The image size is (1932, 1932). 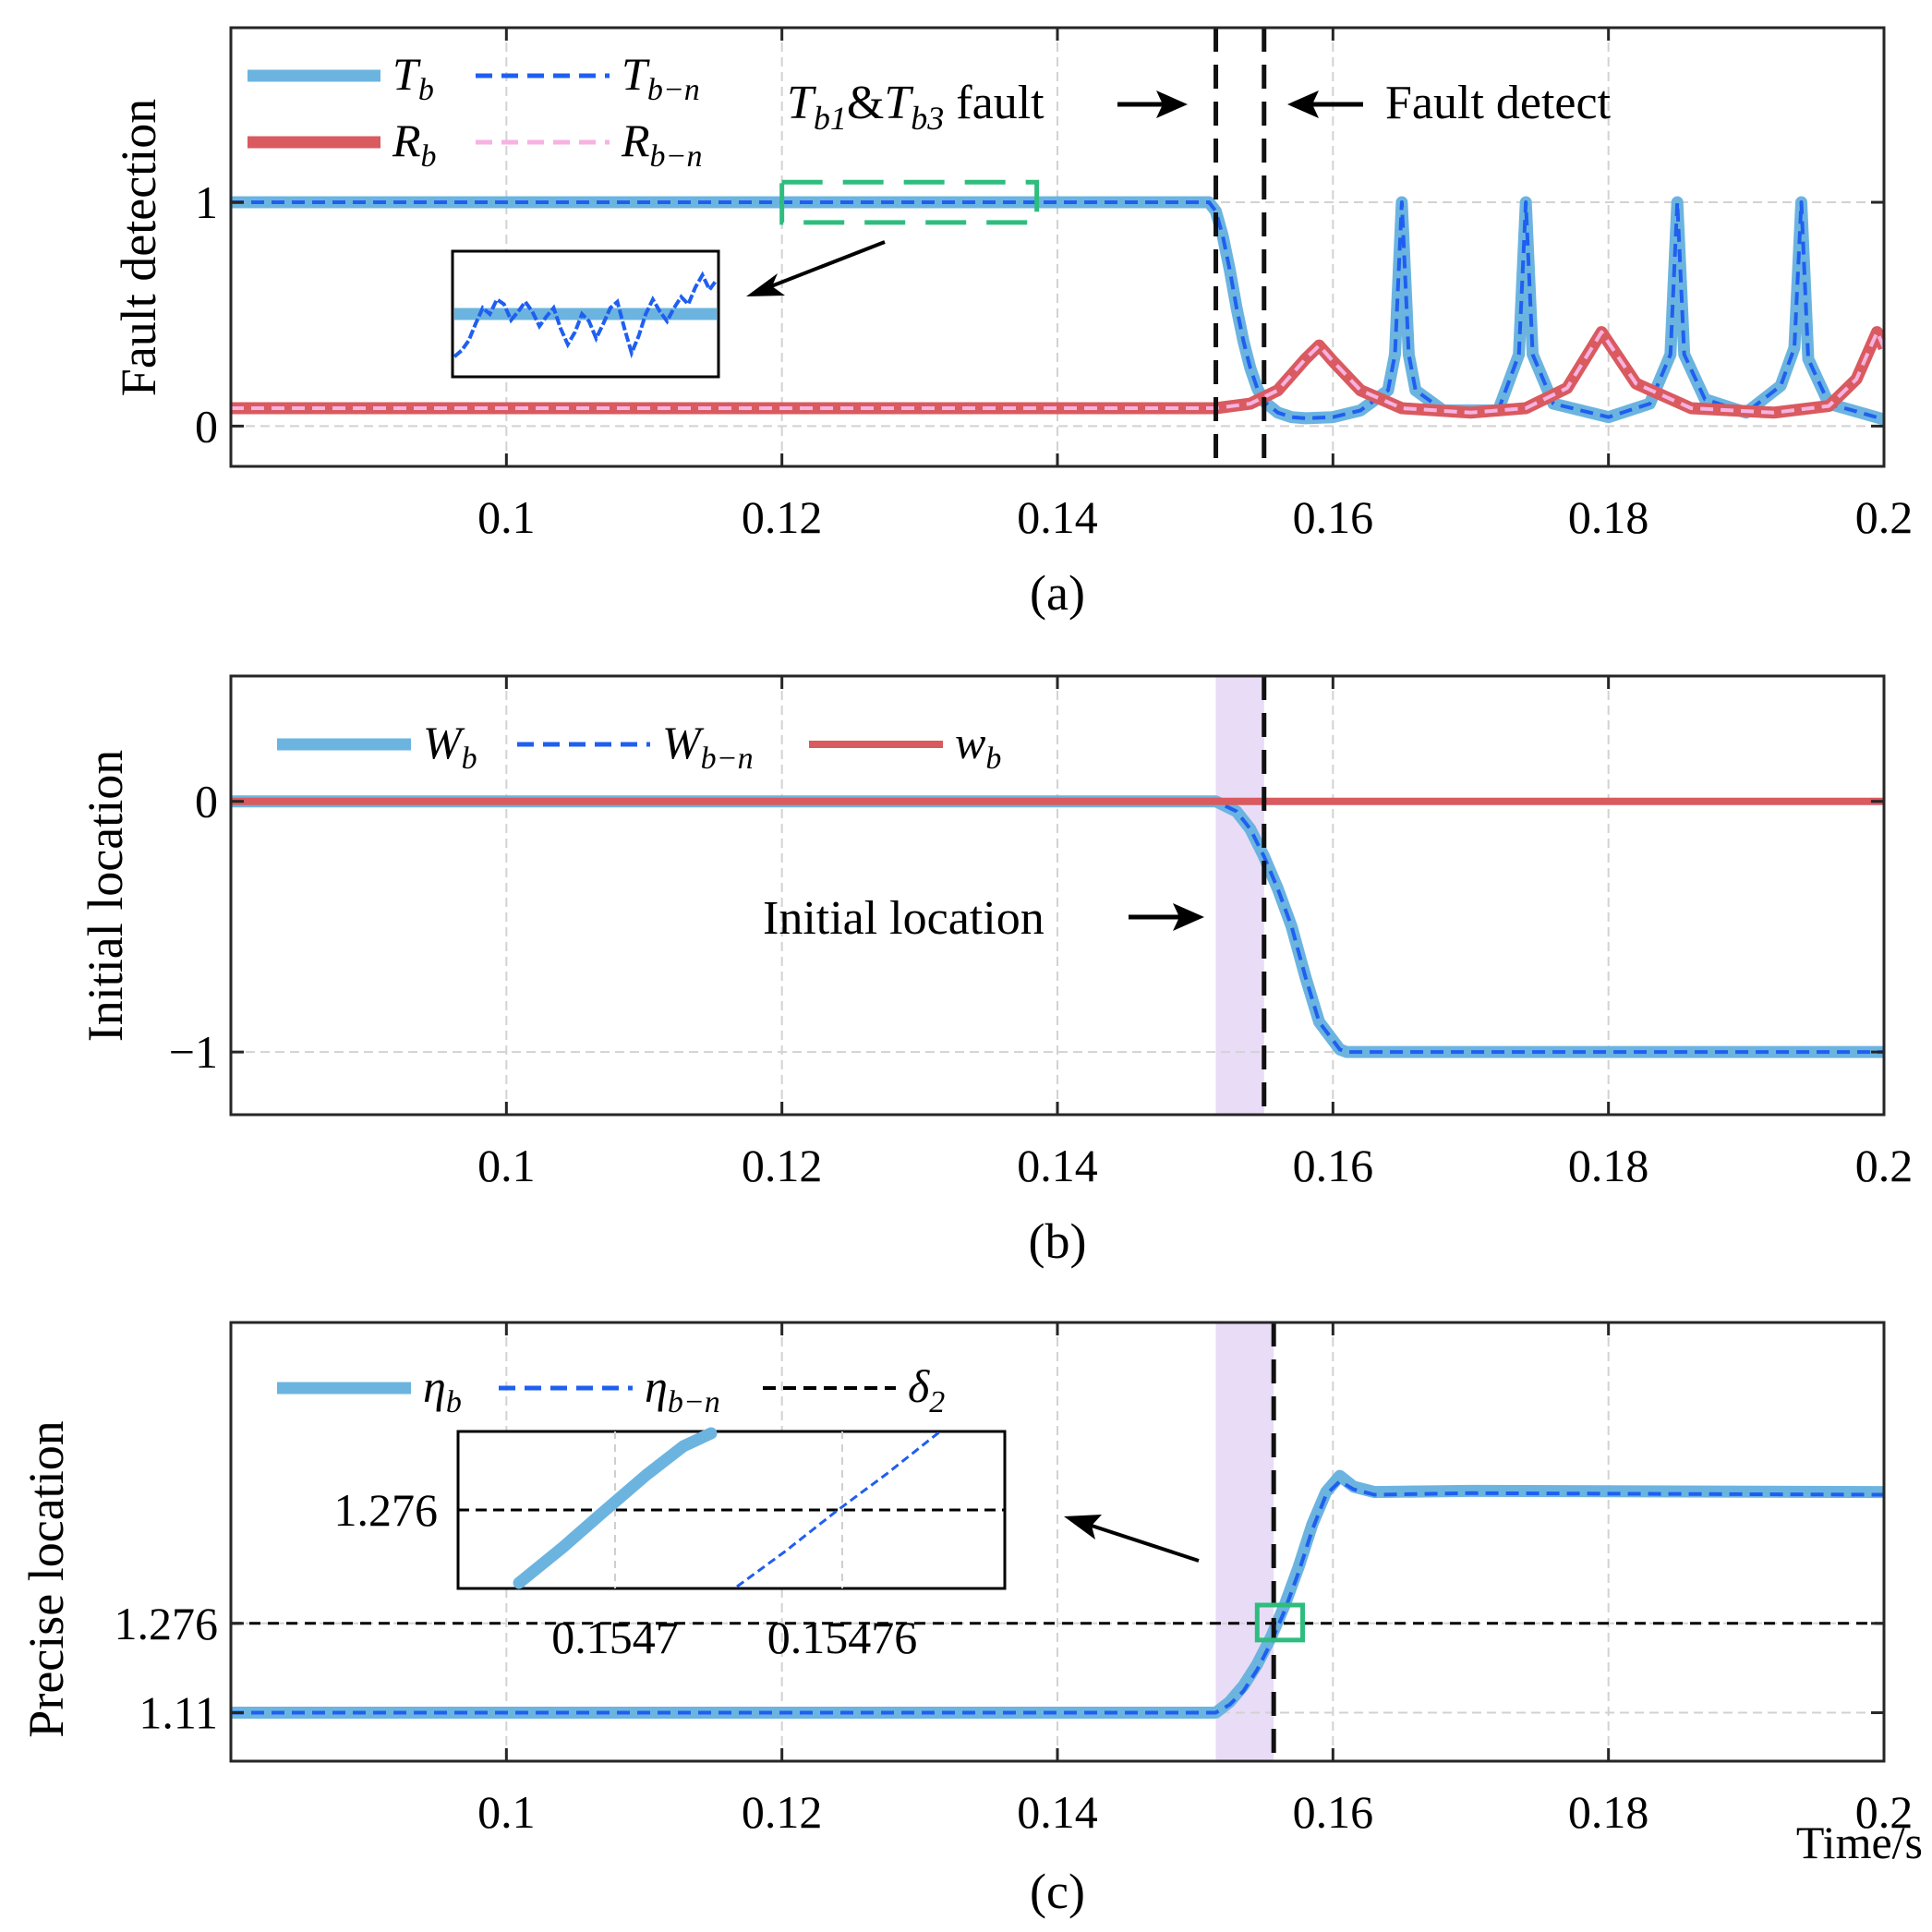 What do you see at coordinates (683, 1389) in the screenshot?
I see `legend-label-etan: ηb−n` at bounding box center [683, 1389].